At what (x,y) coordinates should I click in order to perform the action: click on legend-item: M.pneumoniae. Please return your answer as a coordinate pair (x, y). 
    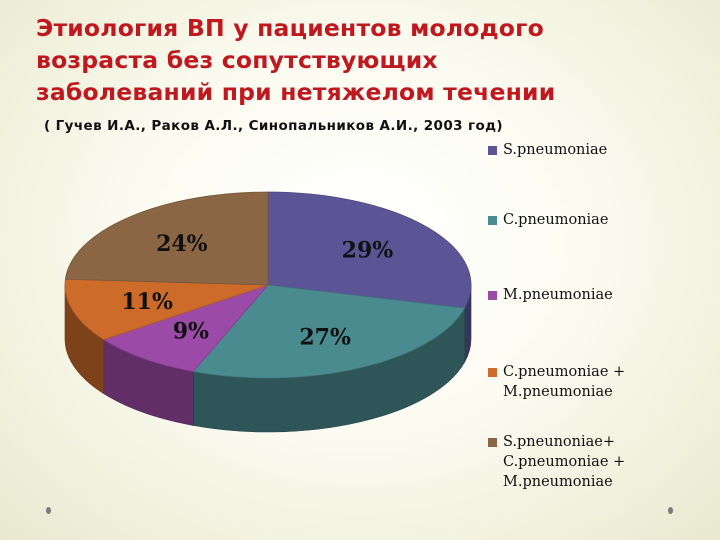
    Looking at the image, I should click on (588, 295).